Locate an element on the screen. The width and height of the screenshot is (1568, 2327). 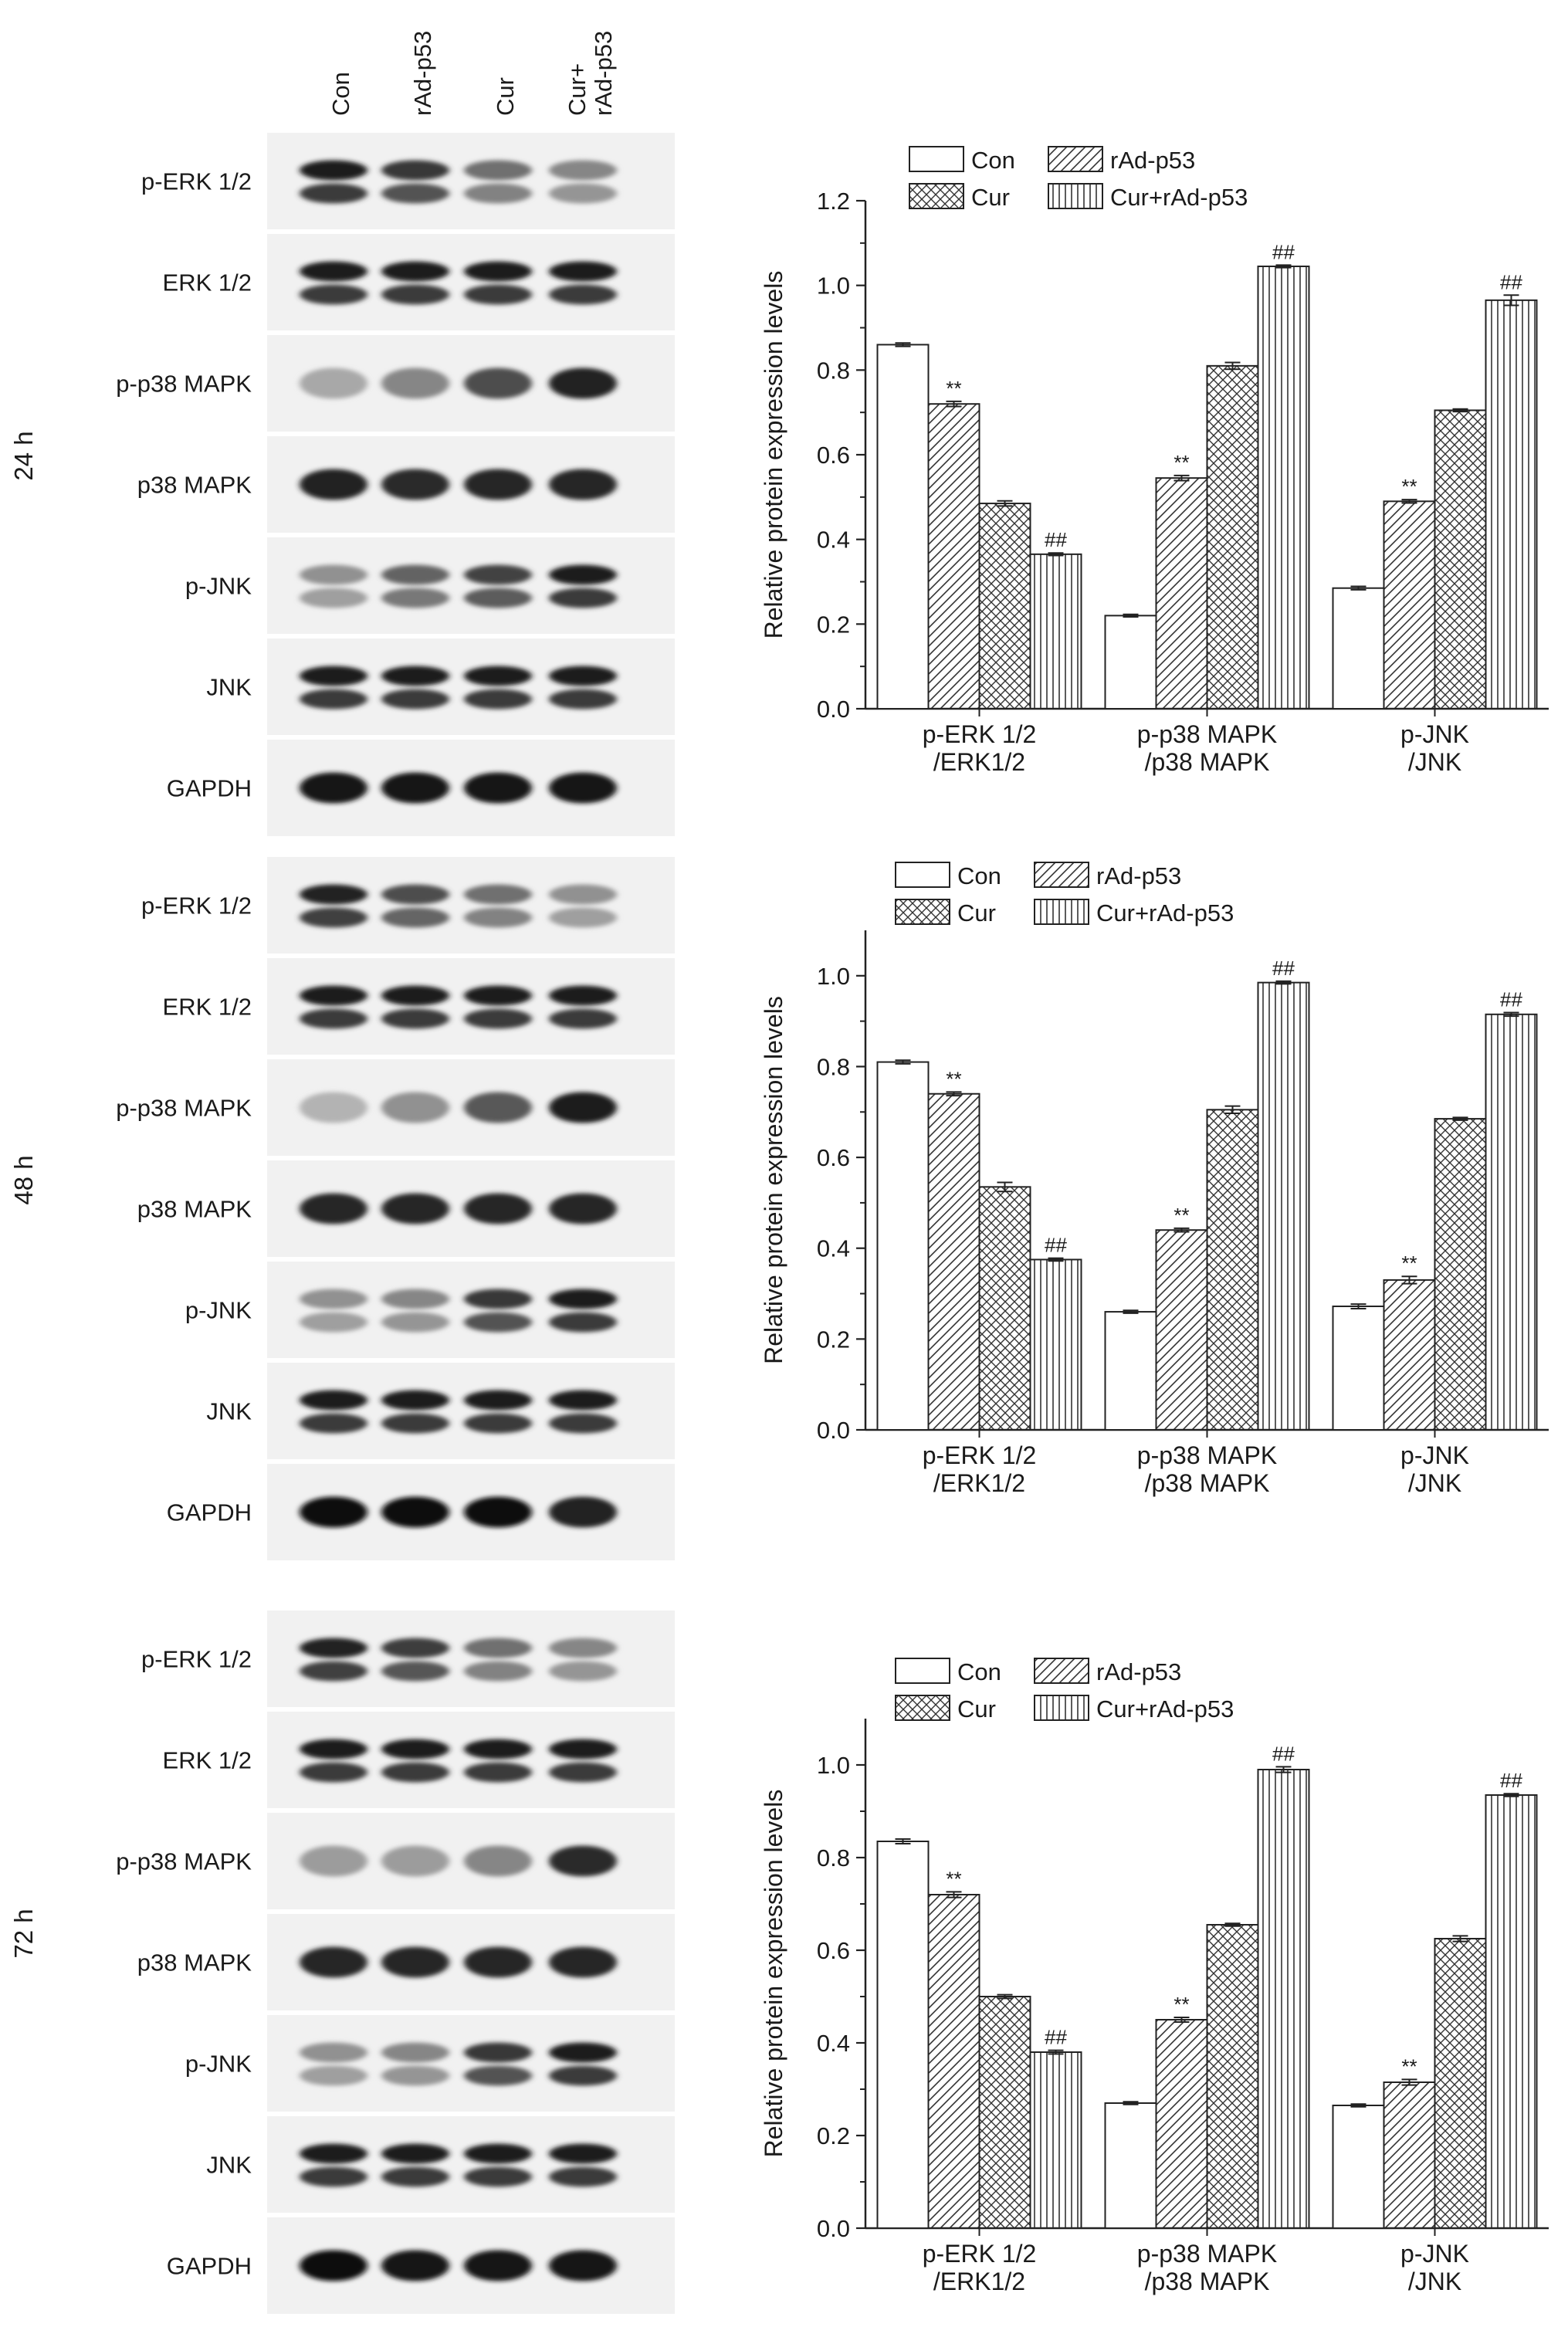
blot-row-label: ERK 1/2 is located at coordinates (207, 1008).